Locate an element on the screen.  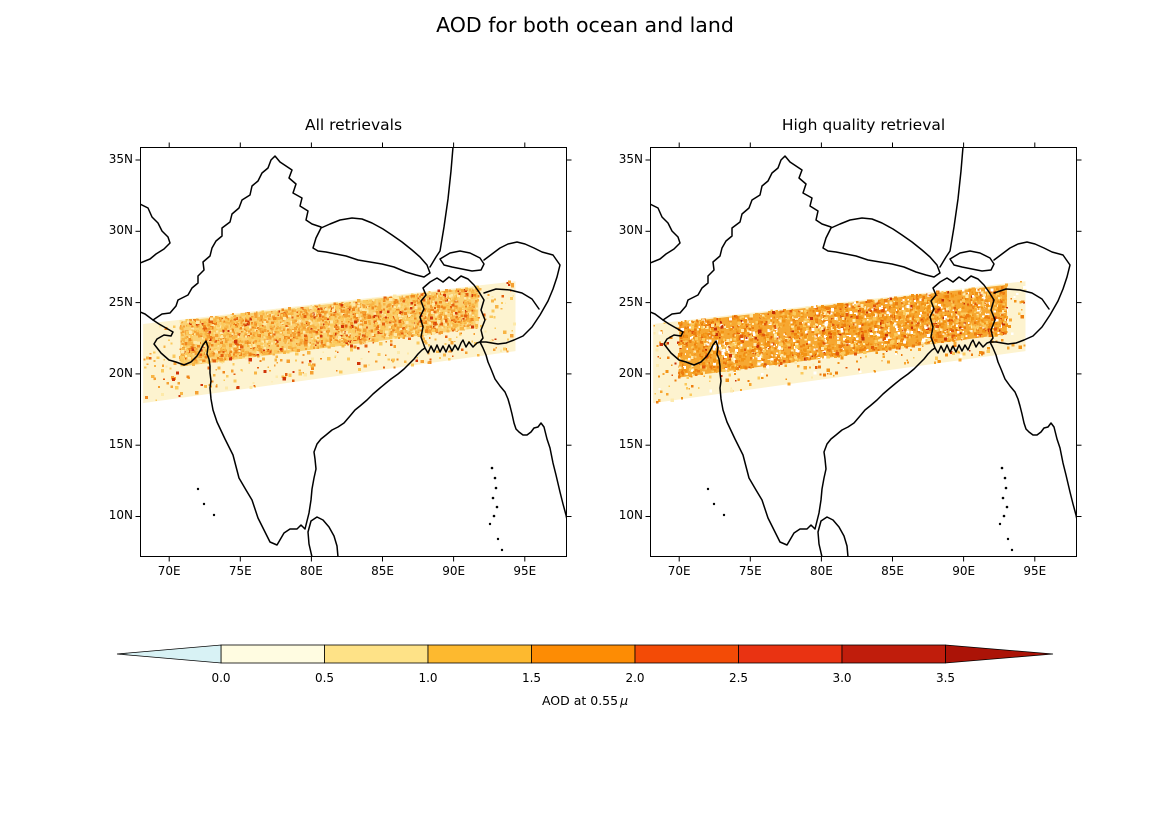
colorbar-tick-label: 2.5 is located at coordinates (738, 678).